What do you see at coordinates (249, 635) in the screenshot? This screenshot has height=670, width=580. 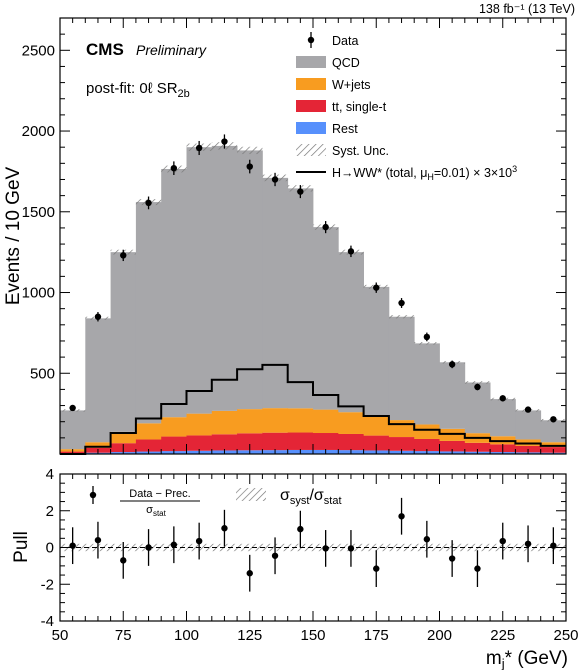 I see `x-tick-label-125: 125` at bounding box center [249, 635].